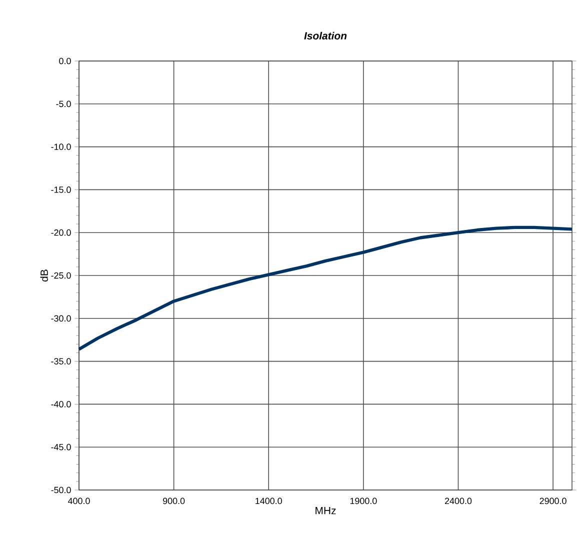 The height and width of the screenshot is (541, 577). What do you see at coordinates (326, 510) in the screenshot?
I see `x-axis-title: MHz` at bounding box center [326, 510].